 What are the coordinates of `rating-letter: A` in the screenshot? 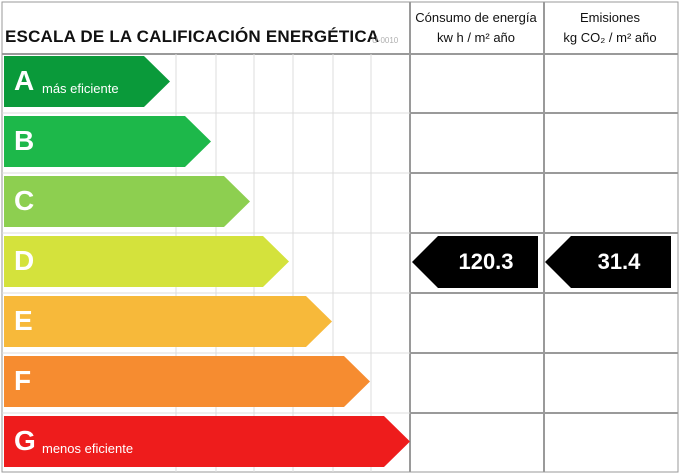 It's located at (24, 80).